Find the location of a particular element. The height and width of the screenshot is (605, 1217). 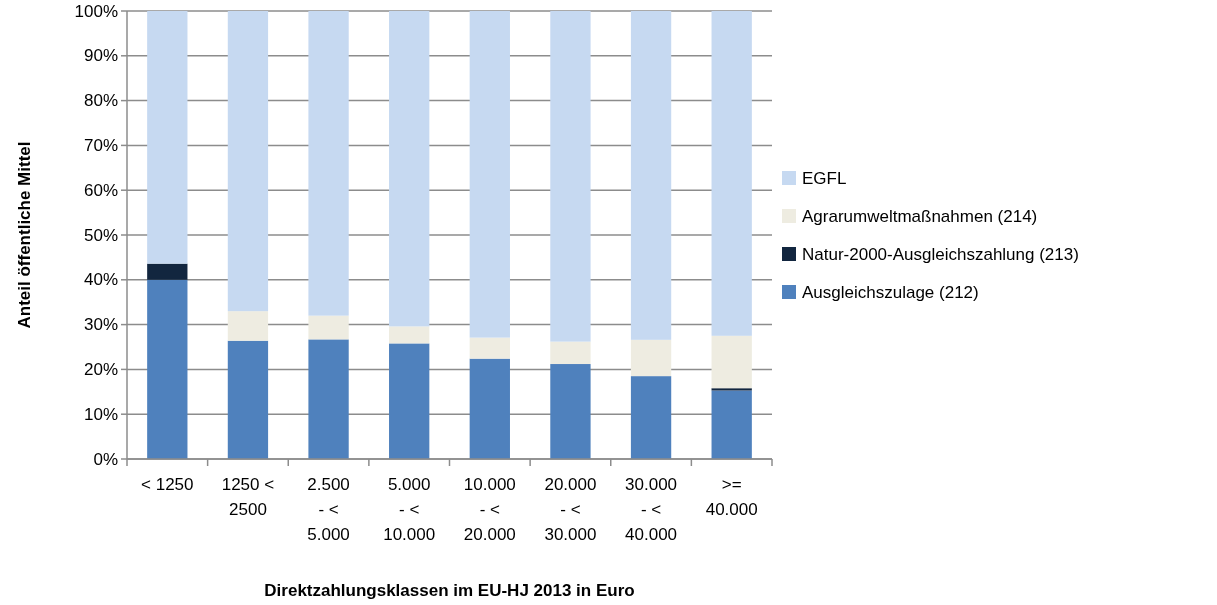

x-tick-label: 5.000 - < 10.000 is located at coordinates (409, 509).